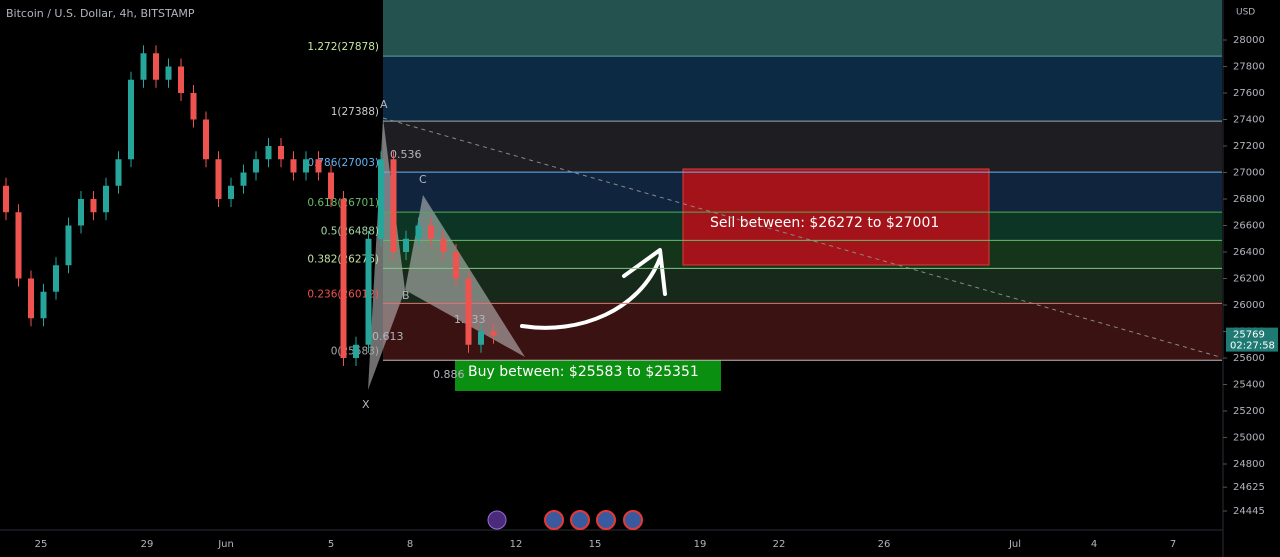  I want to click on pattern-ratio: 0.613, so click(388, 336).